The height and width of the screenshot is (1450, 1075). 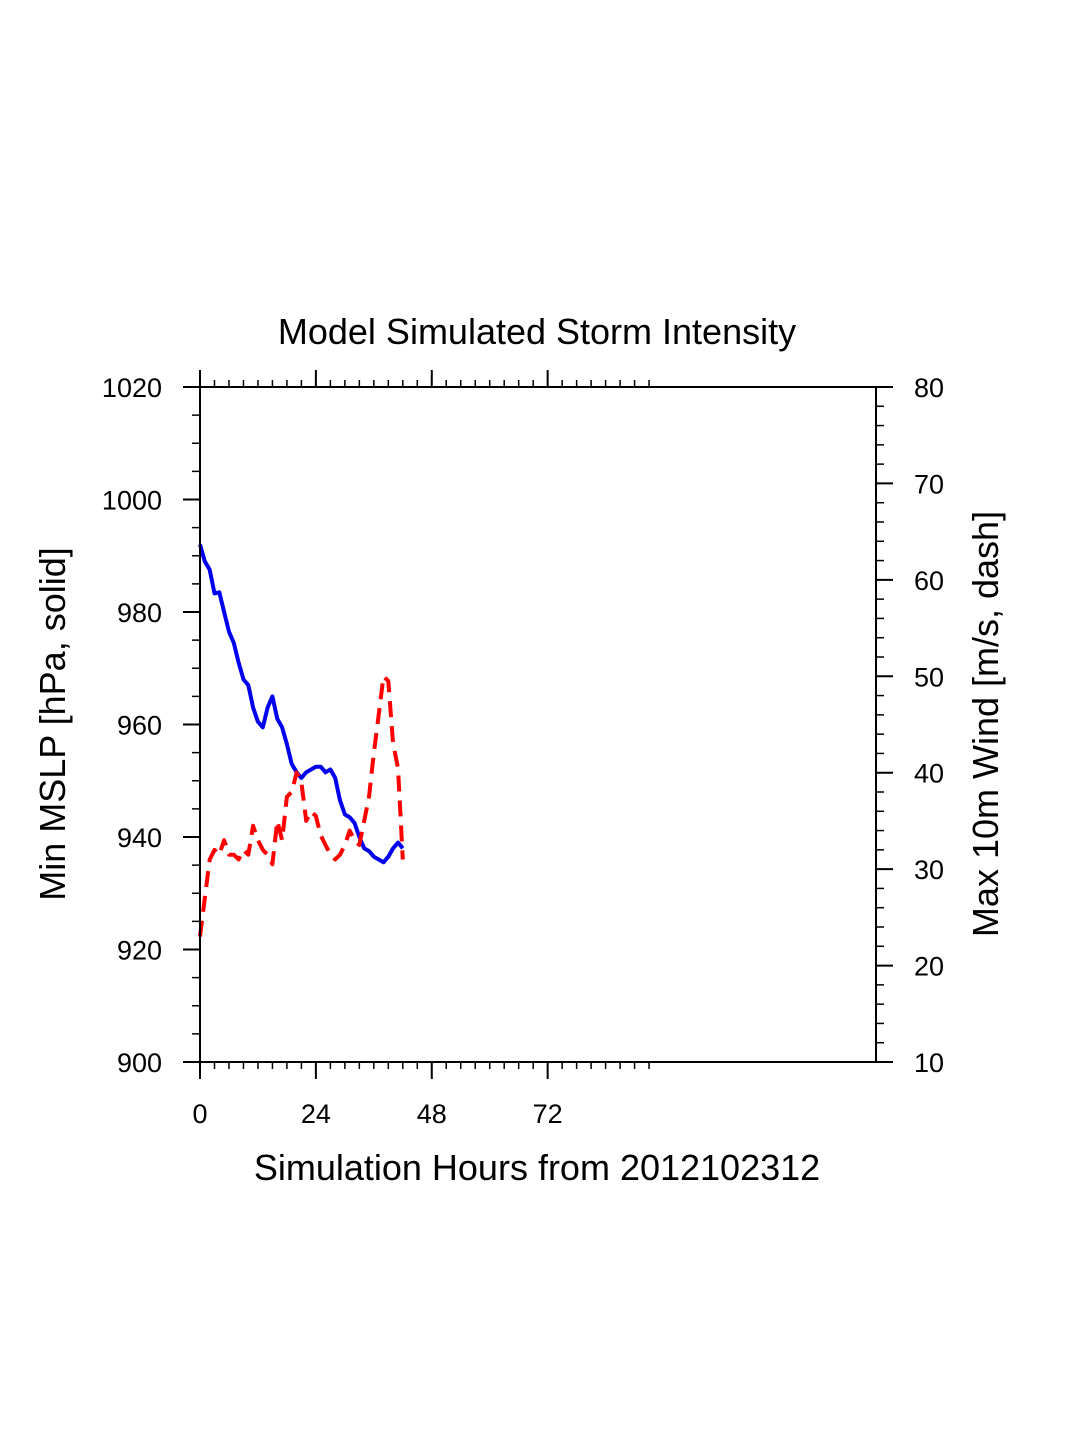 What do you see at coordinates (316, 1114) in the screenshot?
I see `x-tick-label: 24` at bounding box center [316, 1114].